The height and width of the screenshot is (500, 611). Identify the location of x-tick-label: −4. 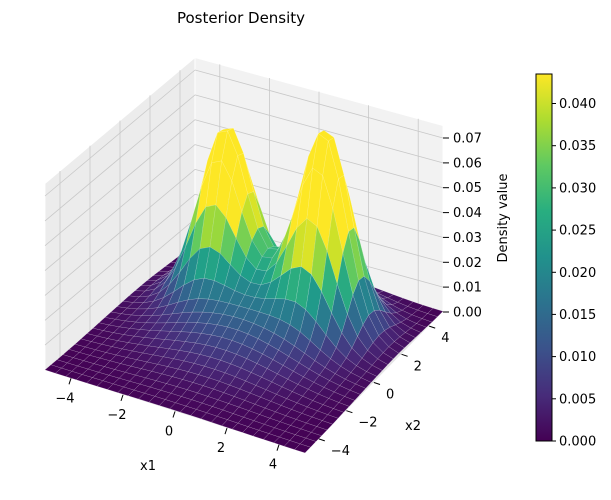
(64, 398).